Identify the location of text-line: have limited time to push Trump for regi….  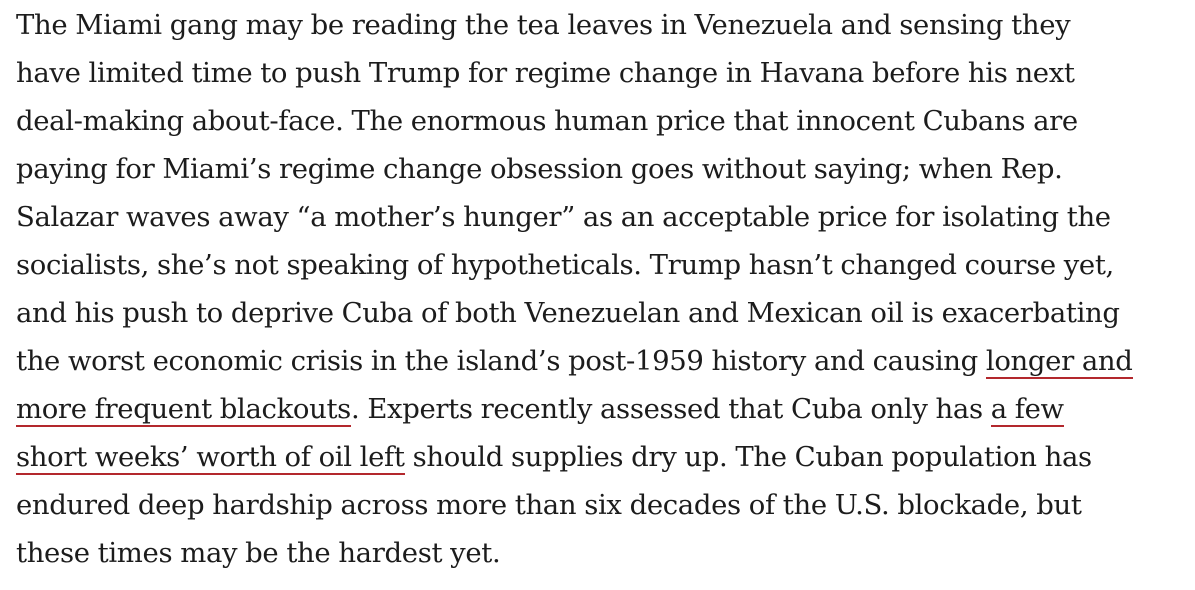
(545, 73).